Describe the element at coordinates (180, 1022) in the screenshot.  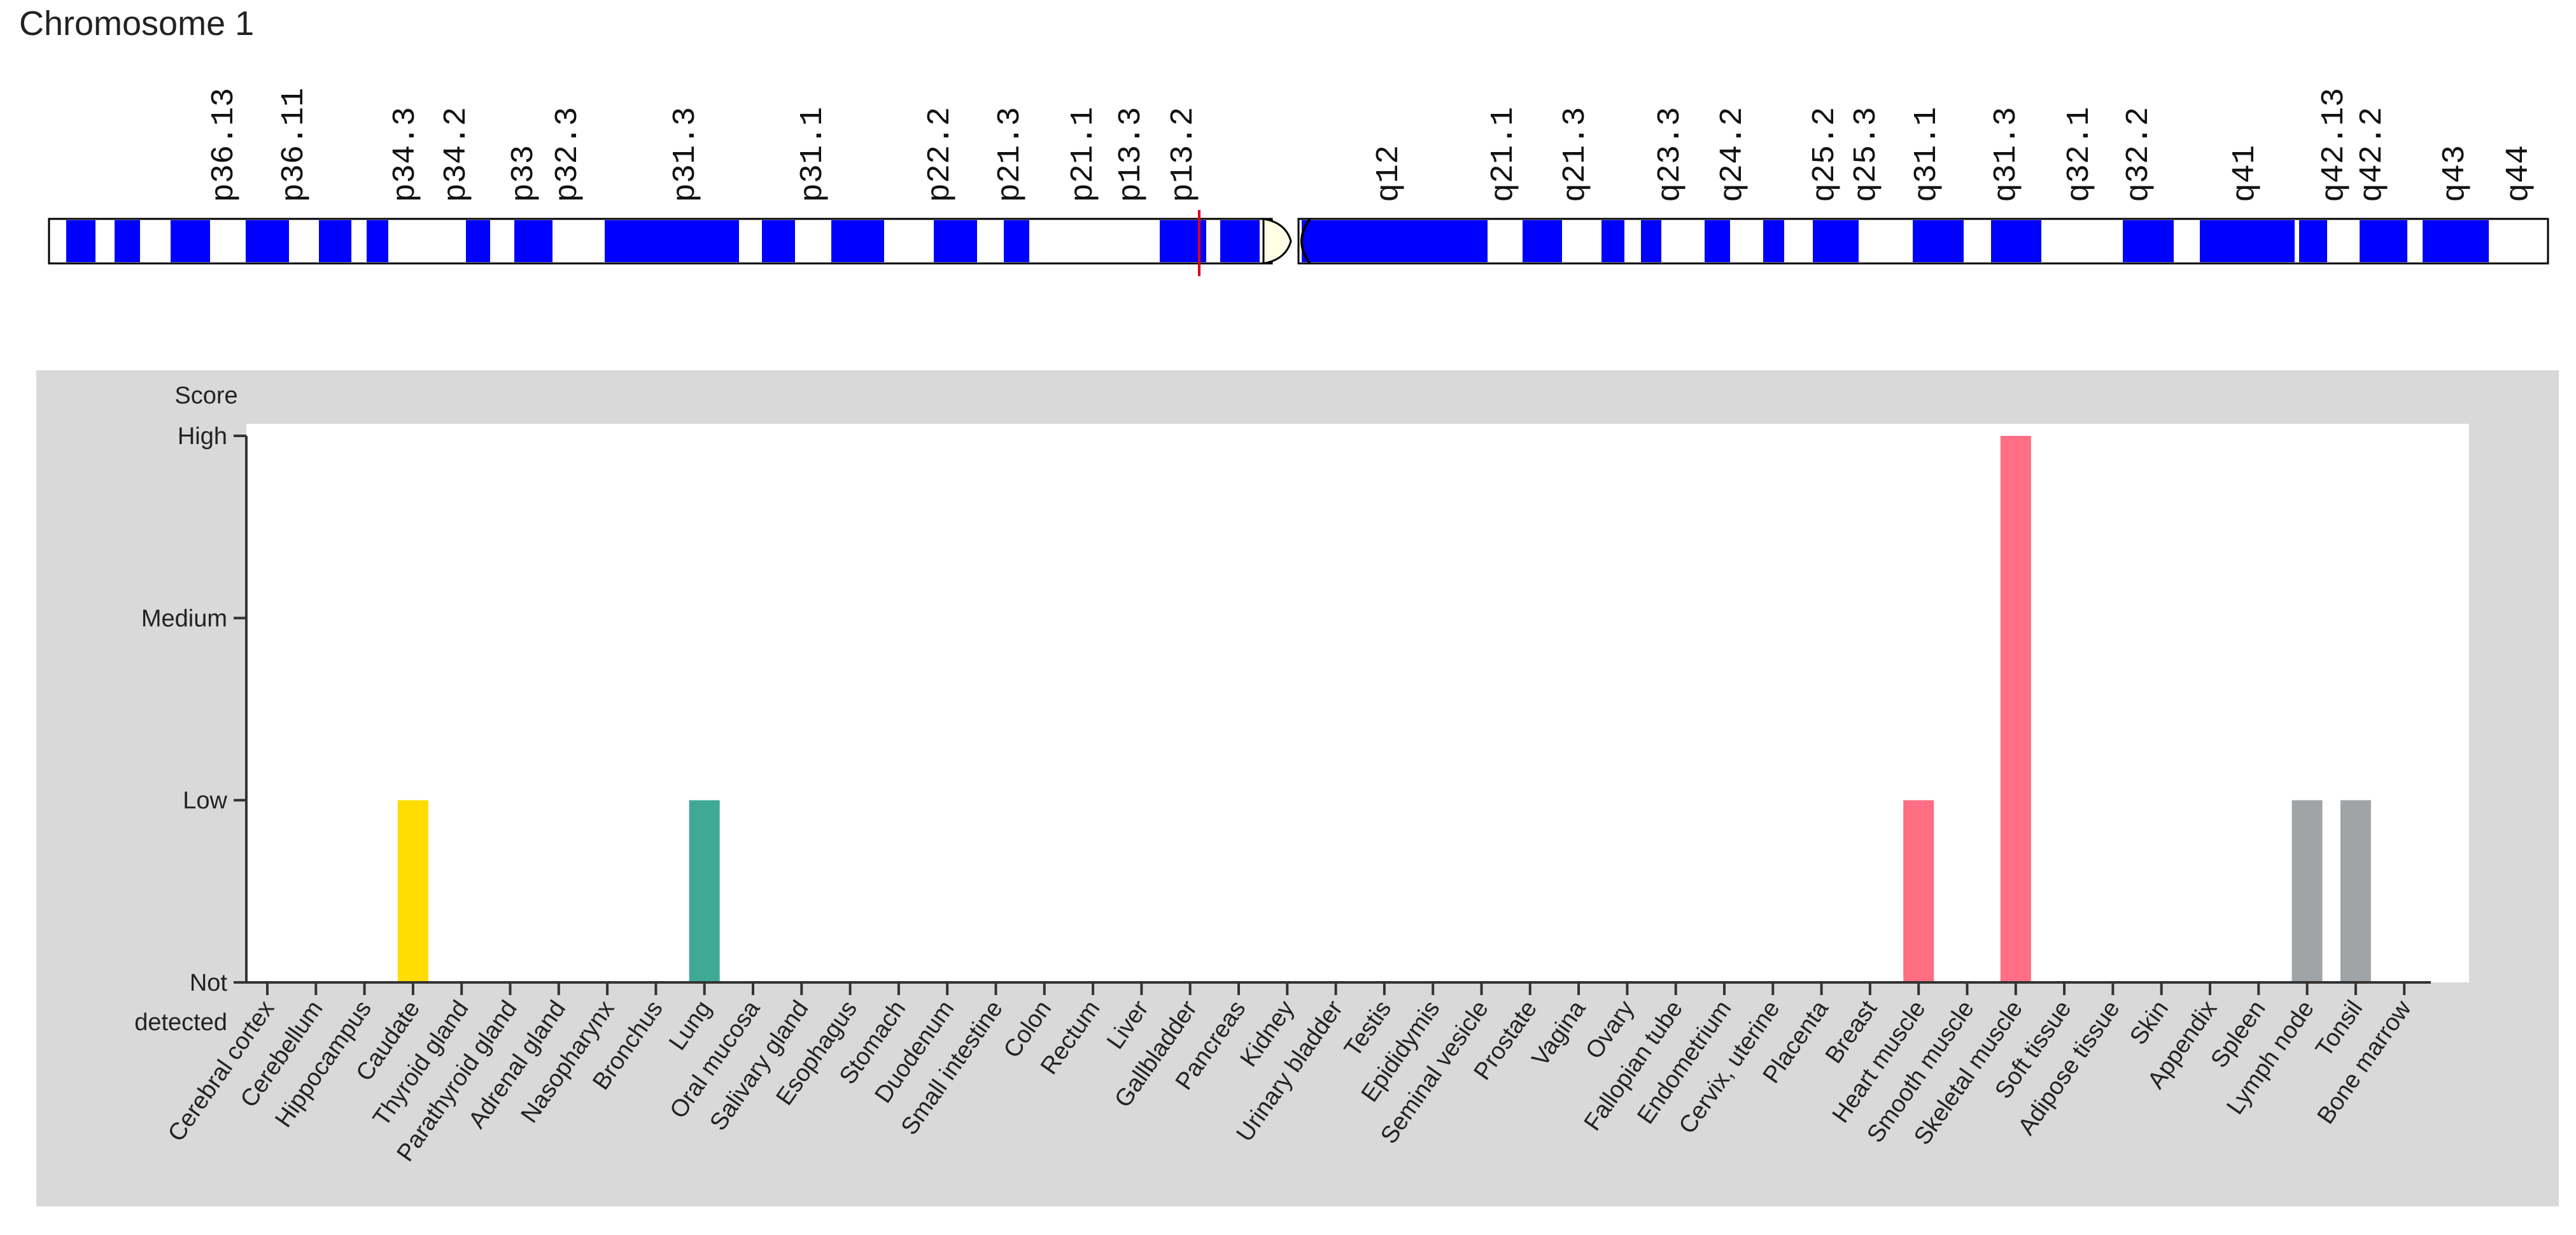
I see `y-tick-label: detected` at that location.